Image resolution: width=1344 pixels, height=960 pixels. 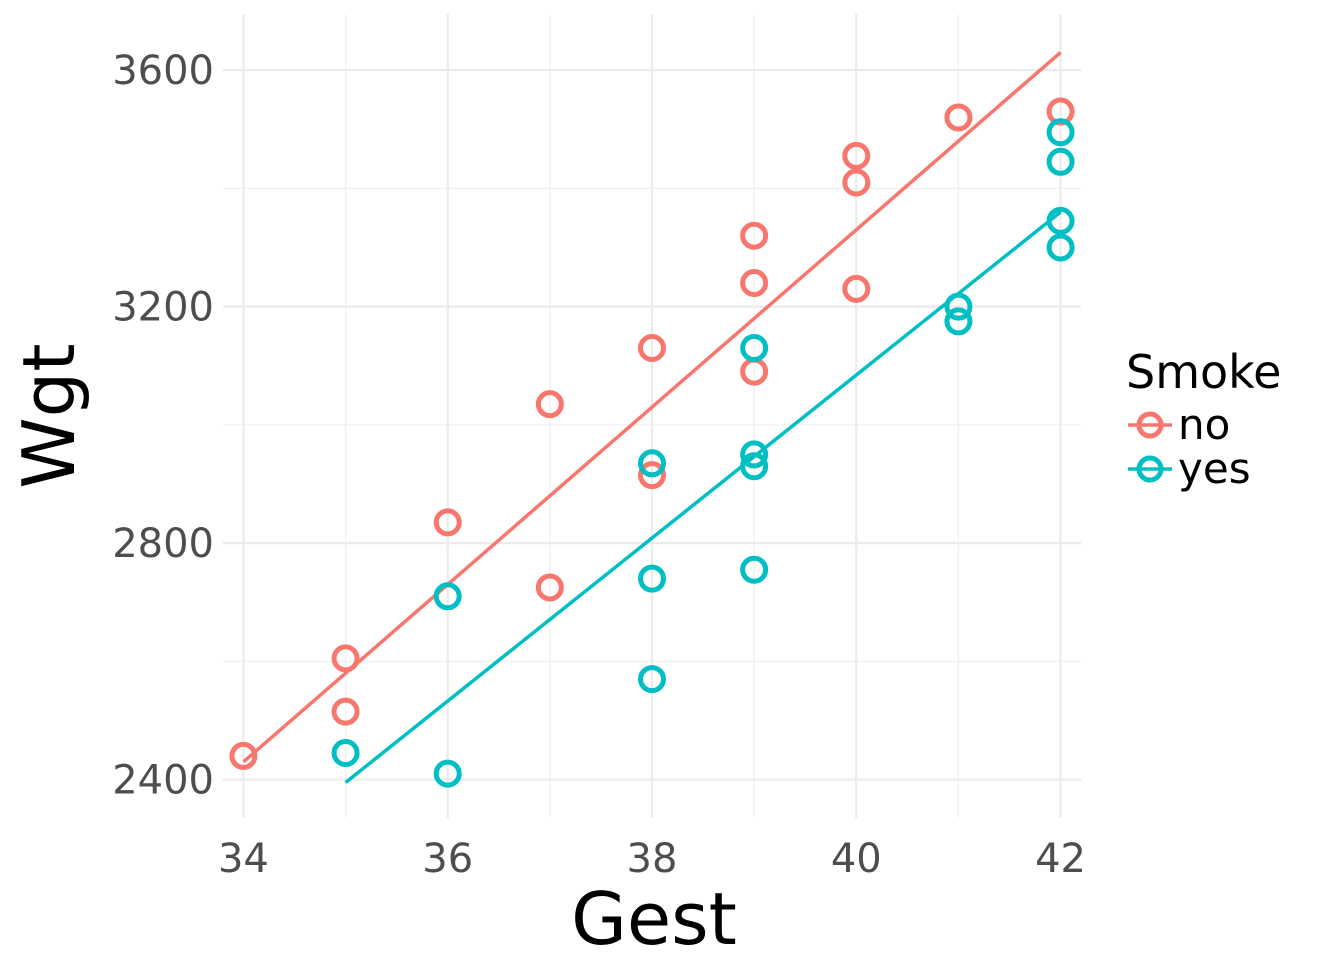 What do you see at coordinates (163, 425) in the screenshot?
I see `y-axis-ticks: 2400 2800 3200 3600` at bounding box center [163, 425].